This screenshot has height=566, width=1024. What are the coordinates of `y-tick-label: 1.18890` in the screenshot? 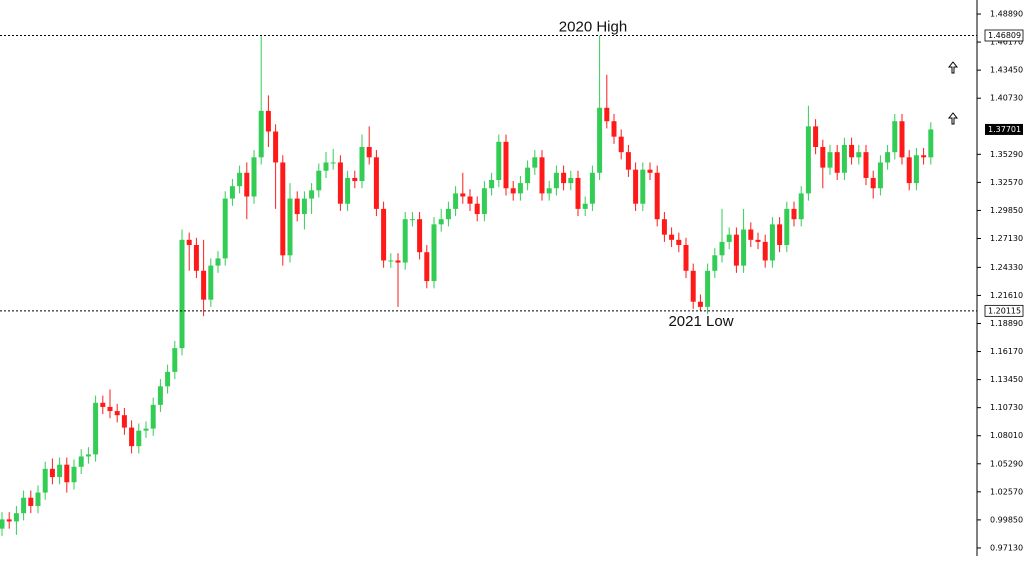 It's located at (1006, 323).